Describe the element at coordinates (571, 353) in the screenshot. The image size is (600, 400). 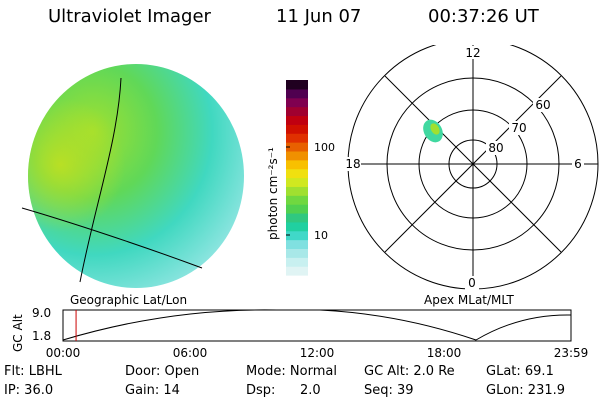
I see `gc-alt-xtick: 23:59` at that location.